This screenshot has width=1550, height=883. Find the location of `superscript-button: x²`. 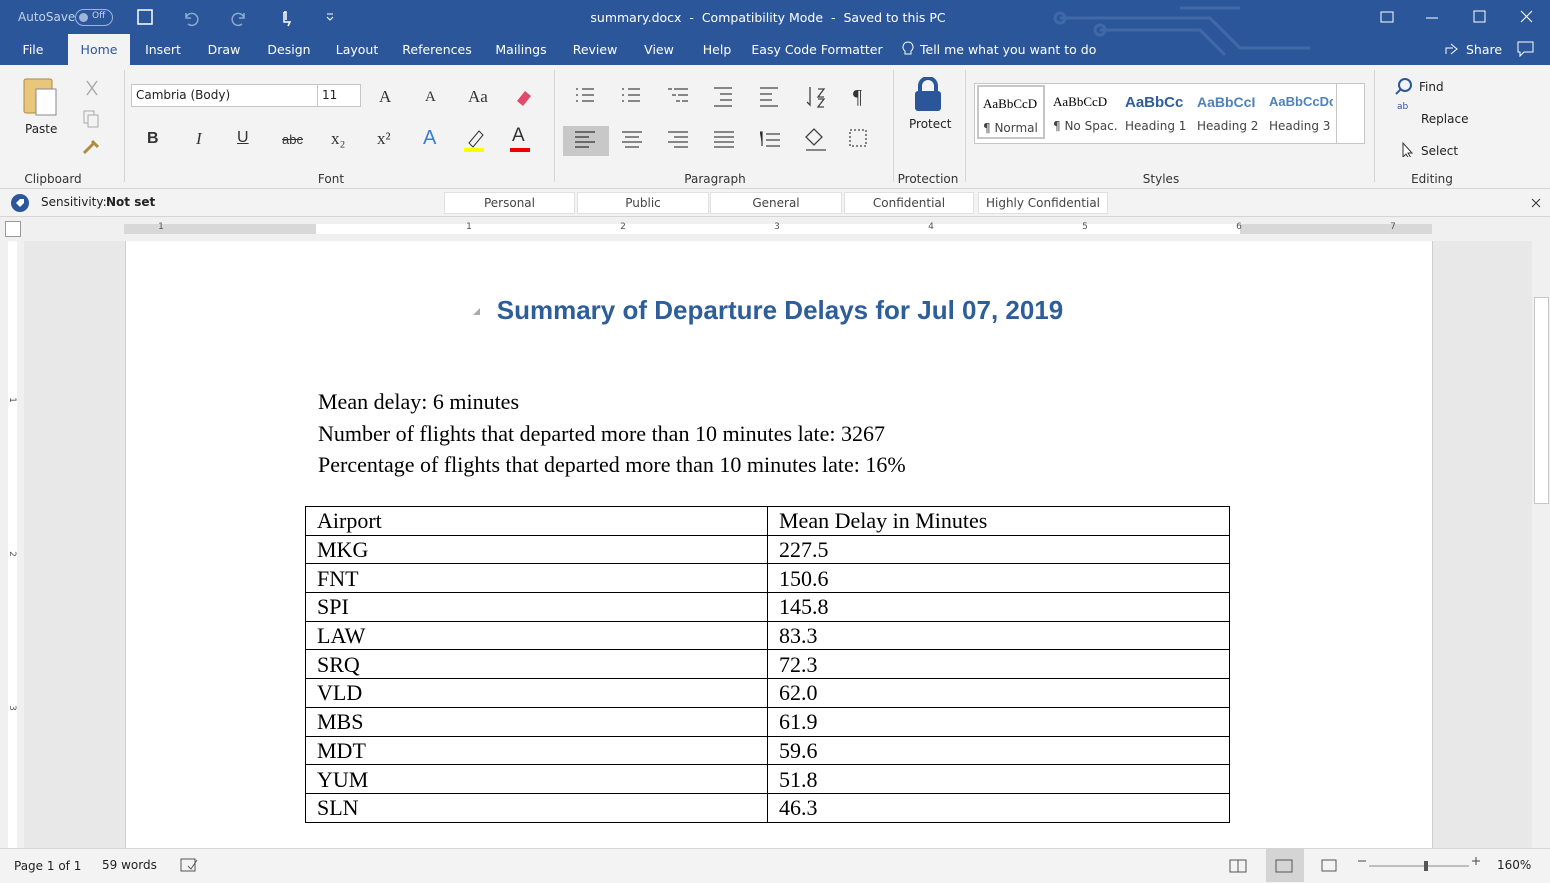

superscript-button: x² is located at coordinates (384, 138).